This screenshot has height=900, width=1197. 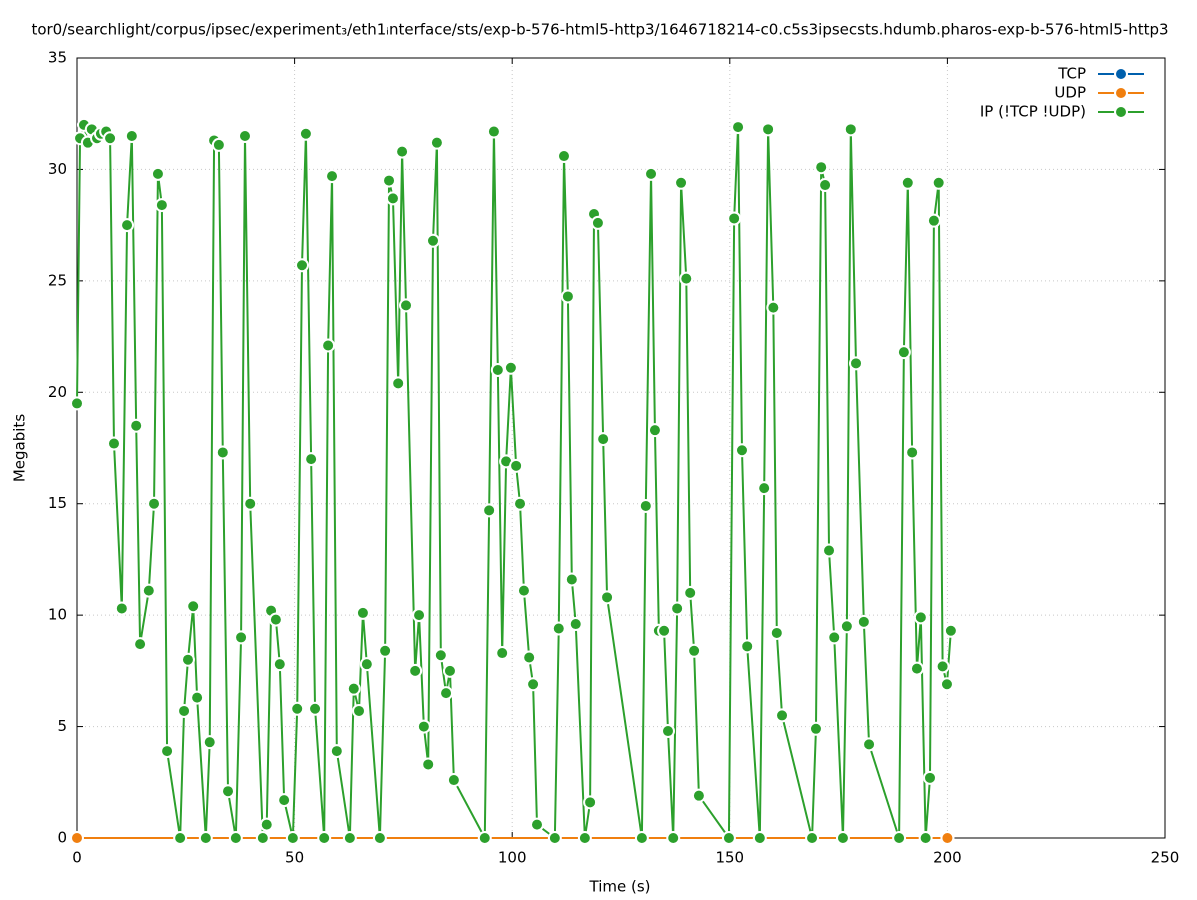 What do you see at coordinates (947, 858) in the screenshot?
I see `x-tick-label: 200` at bounding box center [947, 858].